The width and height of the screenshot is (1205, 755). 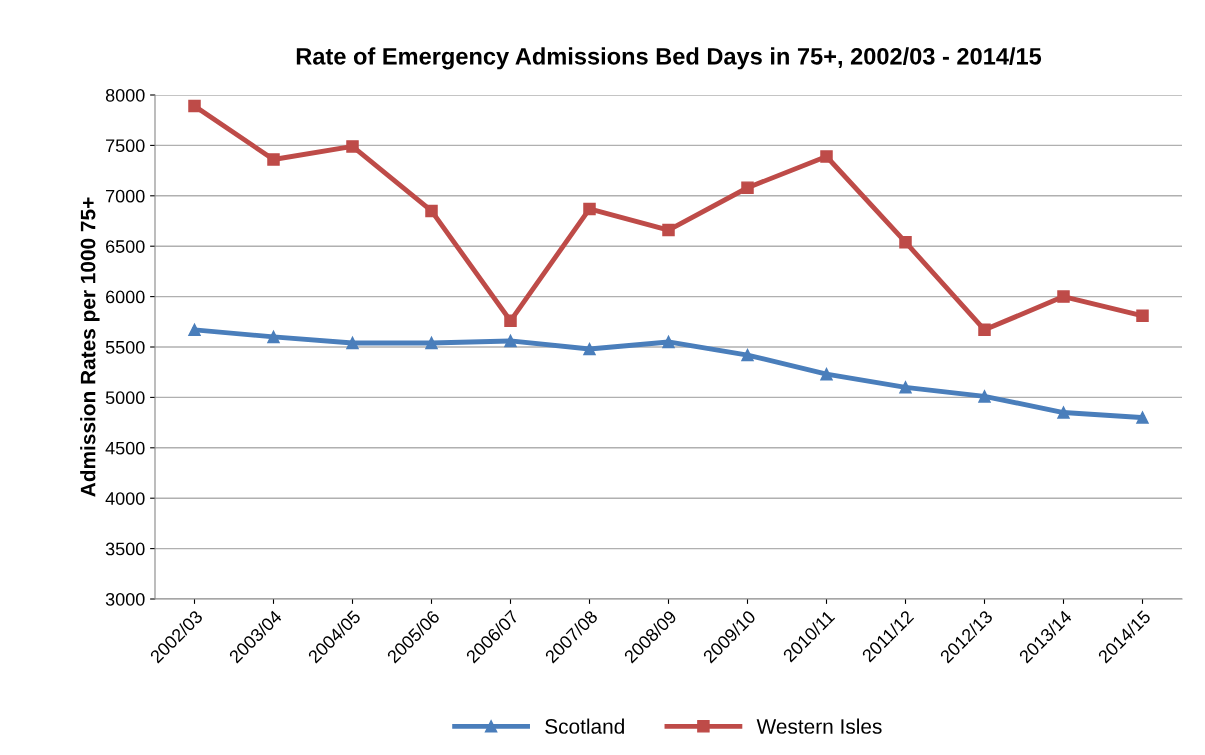 I want to click on y-tick-label: 3500, so click(x=125, y=549).